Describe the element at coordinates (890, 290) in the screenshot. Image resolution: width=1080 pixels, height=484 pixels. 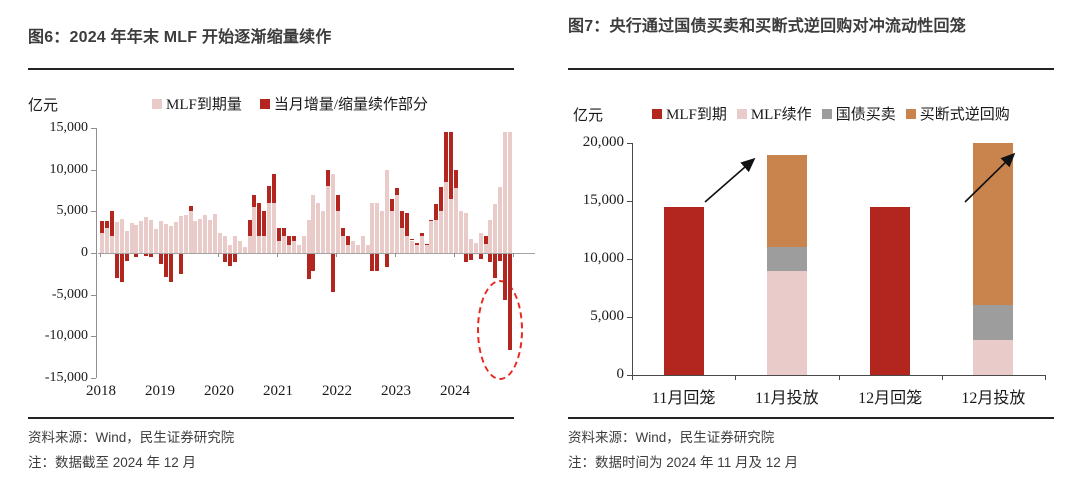
I see `stack-segment-MLF到期` at that location.